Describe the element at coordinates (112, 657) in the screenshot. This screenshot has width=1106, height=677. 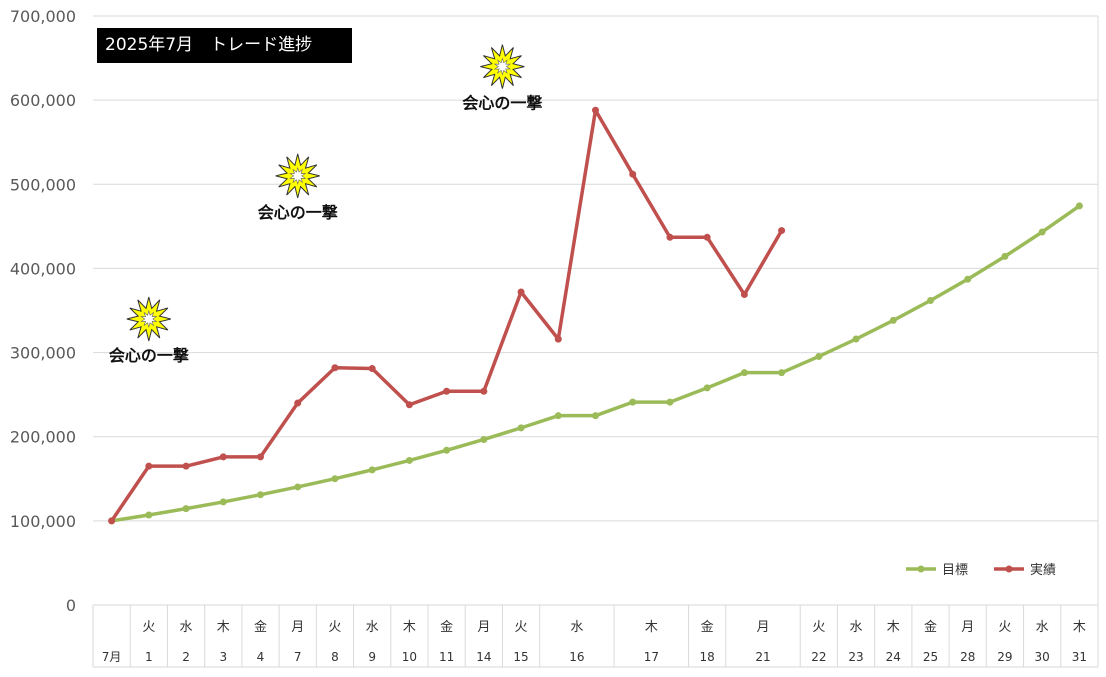
I see `x-tick-label: 7月` at that location.